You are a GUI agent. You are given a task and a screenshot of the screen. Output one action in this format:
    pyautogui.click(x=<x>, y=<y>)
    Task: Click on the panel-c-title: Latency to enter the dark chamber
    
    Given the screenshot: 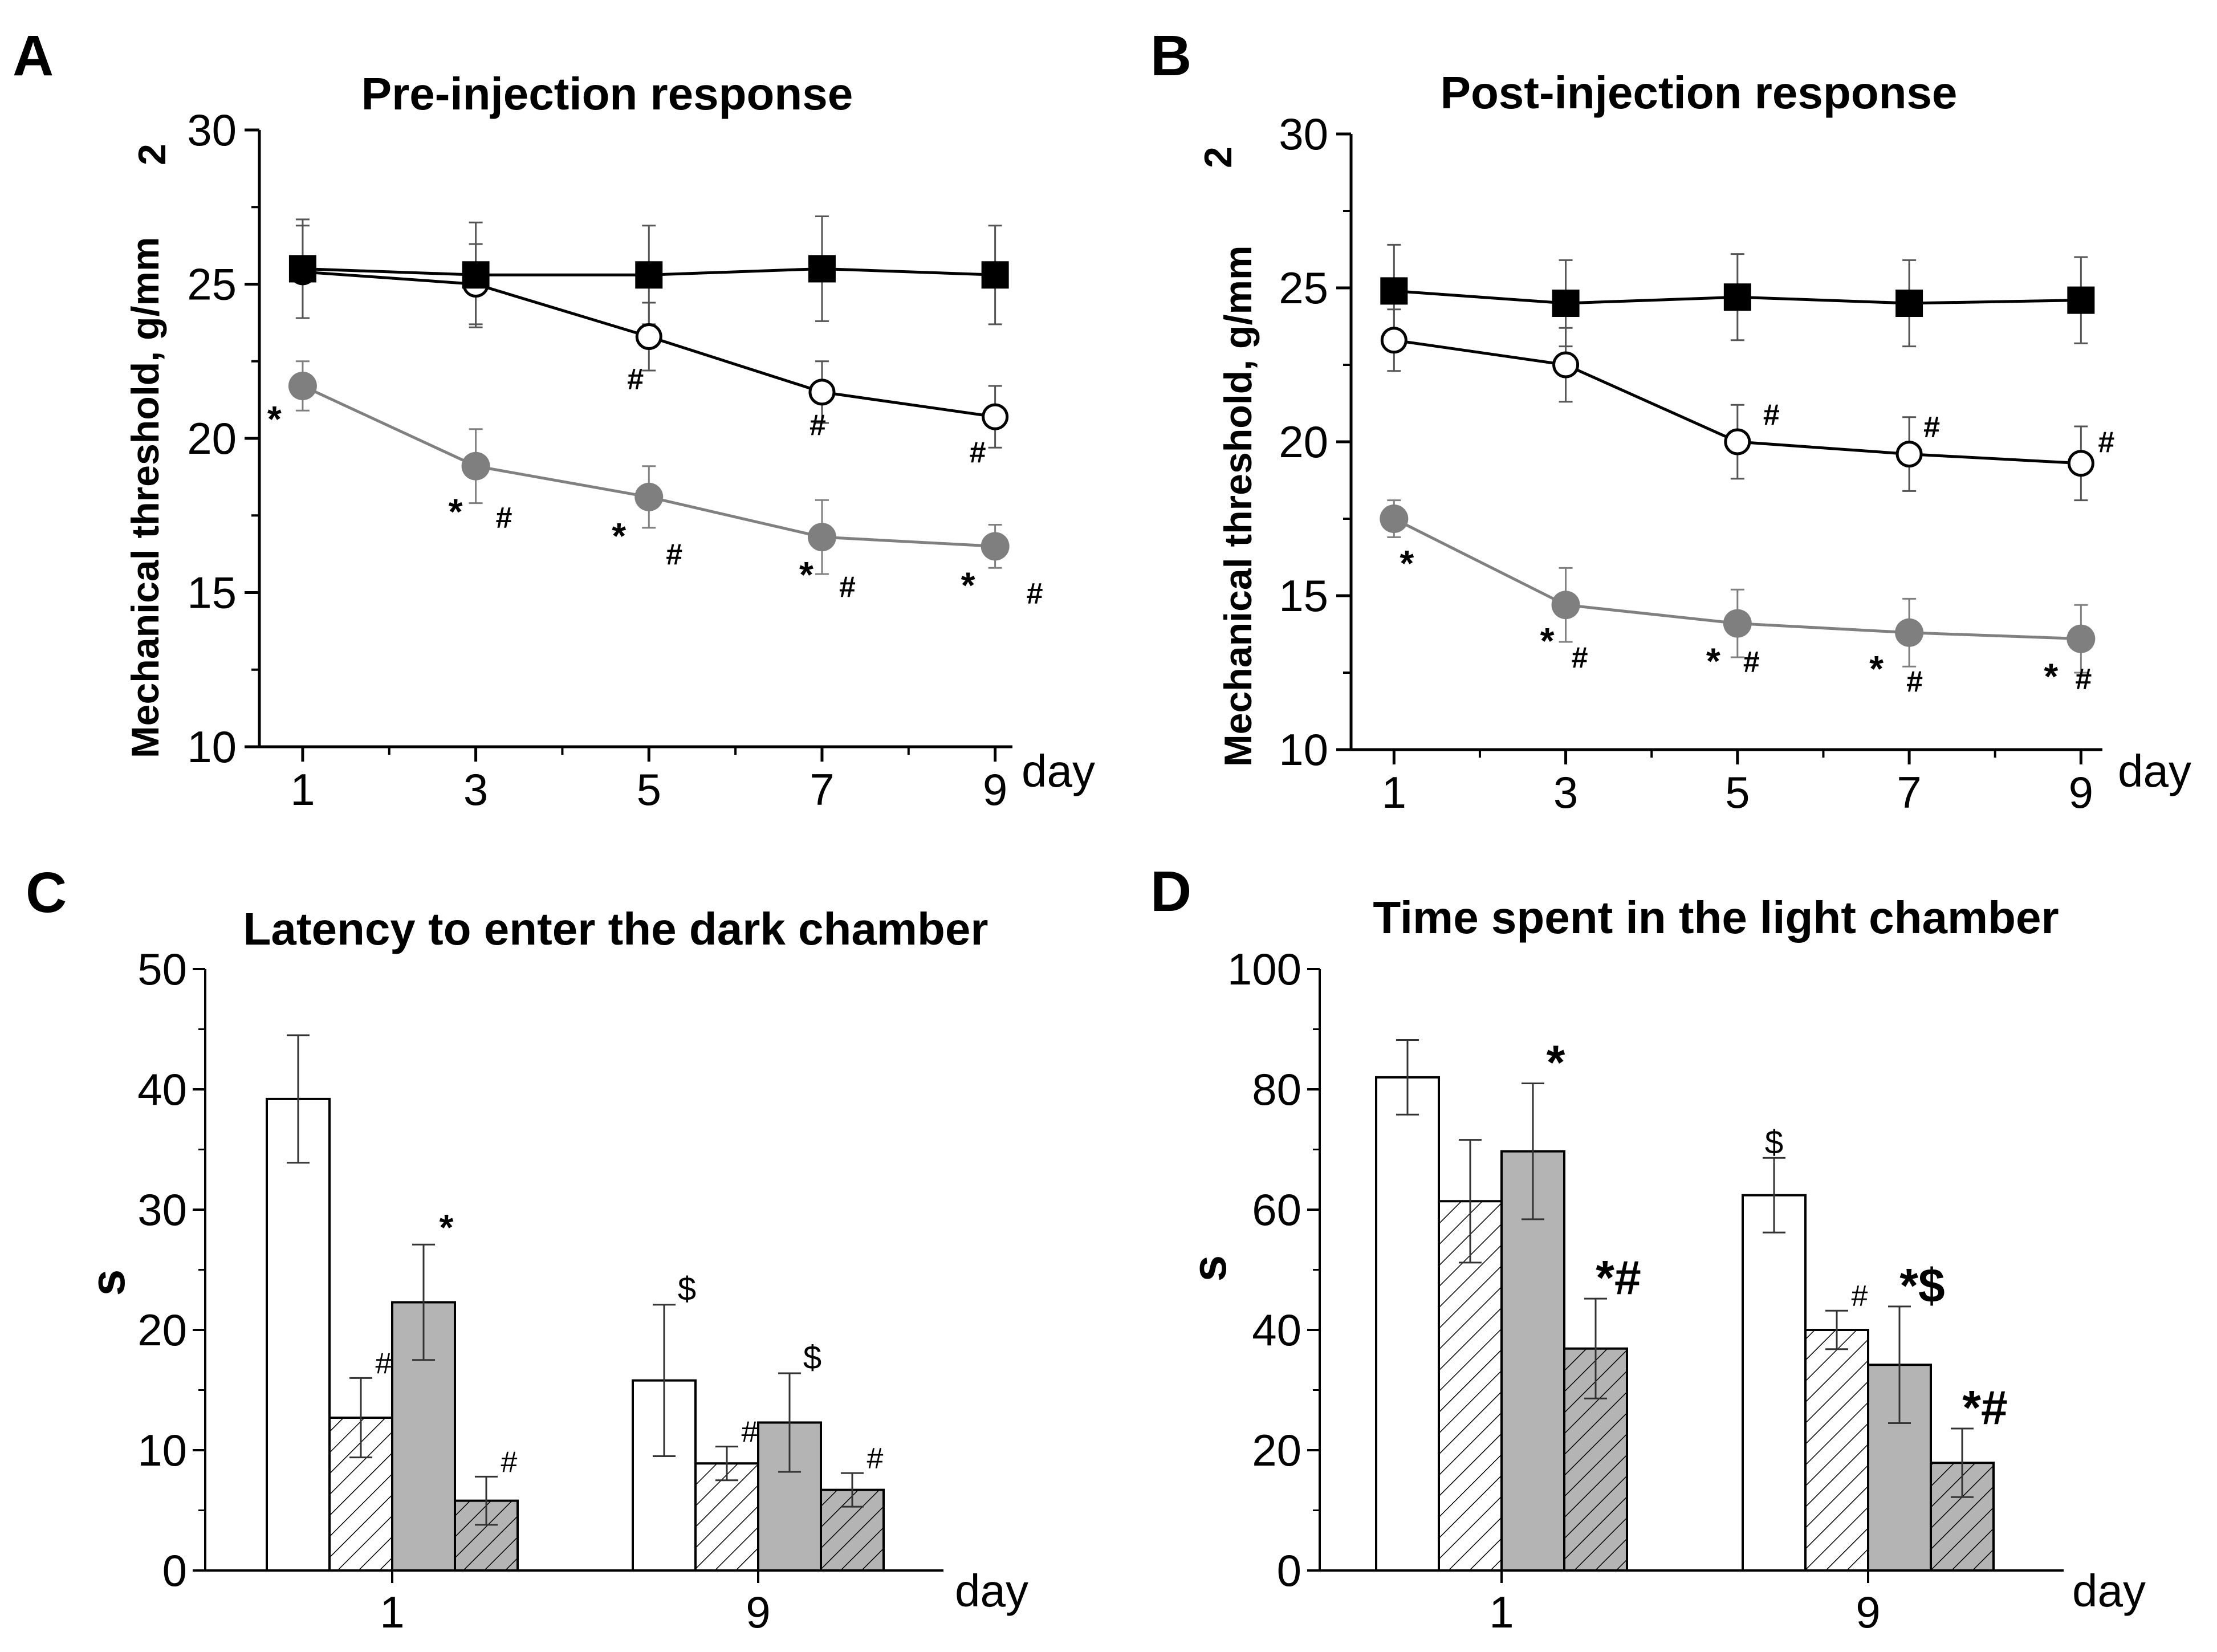 What is the action you would take?
    pyautogui.click(x=615, y=929)
    